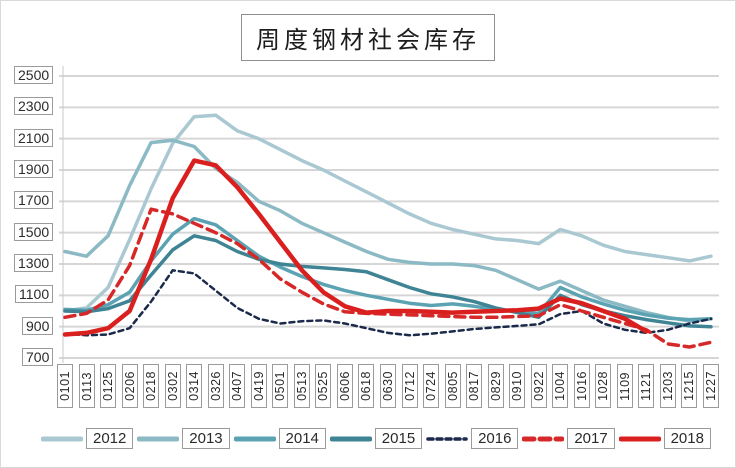 The height and width of the screenshot is (468, 736). I want to click on x-axis-label: 0326, so click(215, 386).